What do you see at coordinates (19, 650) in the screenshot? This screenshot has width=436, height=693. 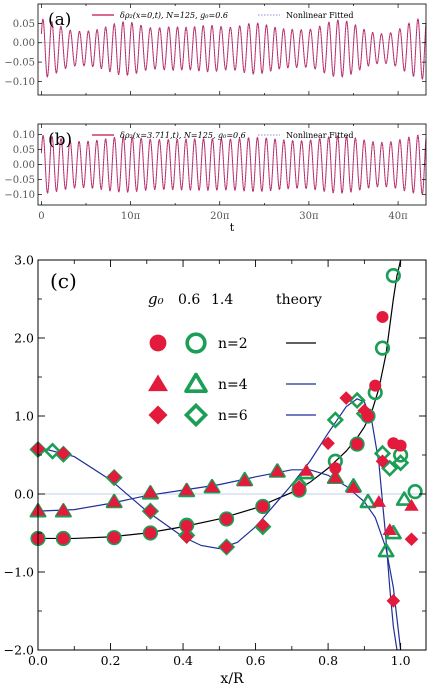 I see `panel-c-ytick-label: −2.0` at bounding box center [19, 650].